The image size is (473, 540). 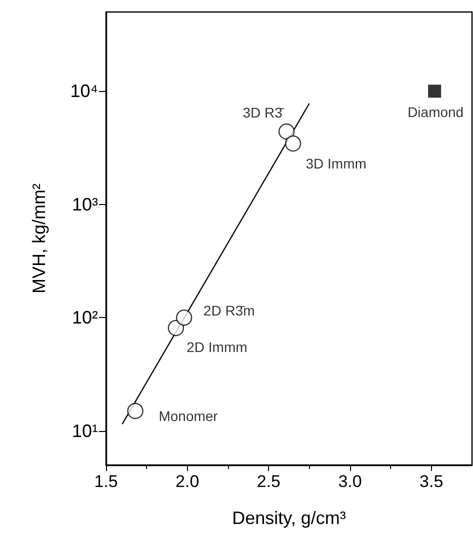 I want to click on annotation: 3D Immm, so click(x=336, y=164).